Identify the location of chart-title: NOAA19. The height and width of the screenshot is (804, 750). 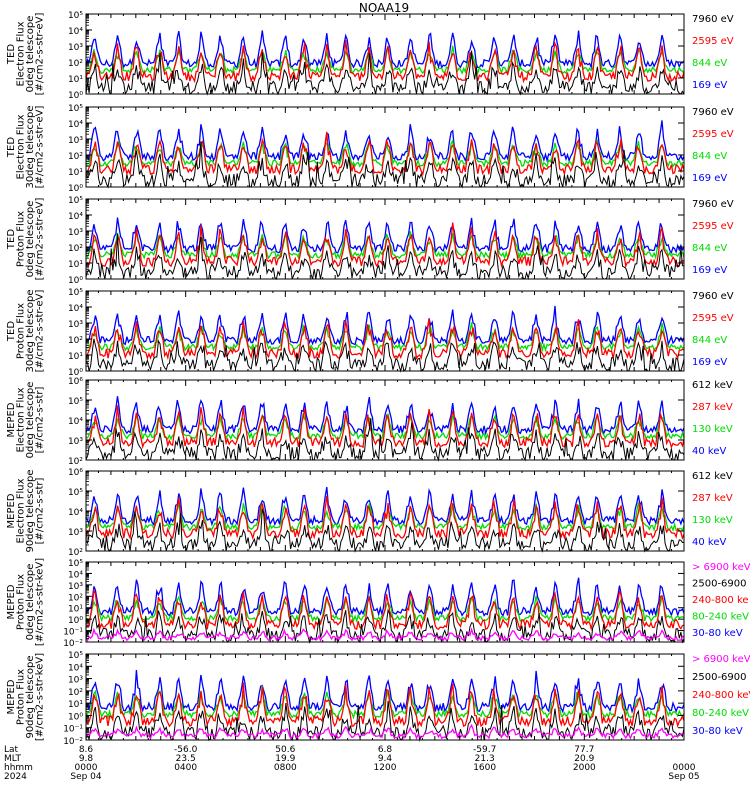
(384, 8).